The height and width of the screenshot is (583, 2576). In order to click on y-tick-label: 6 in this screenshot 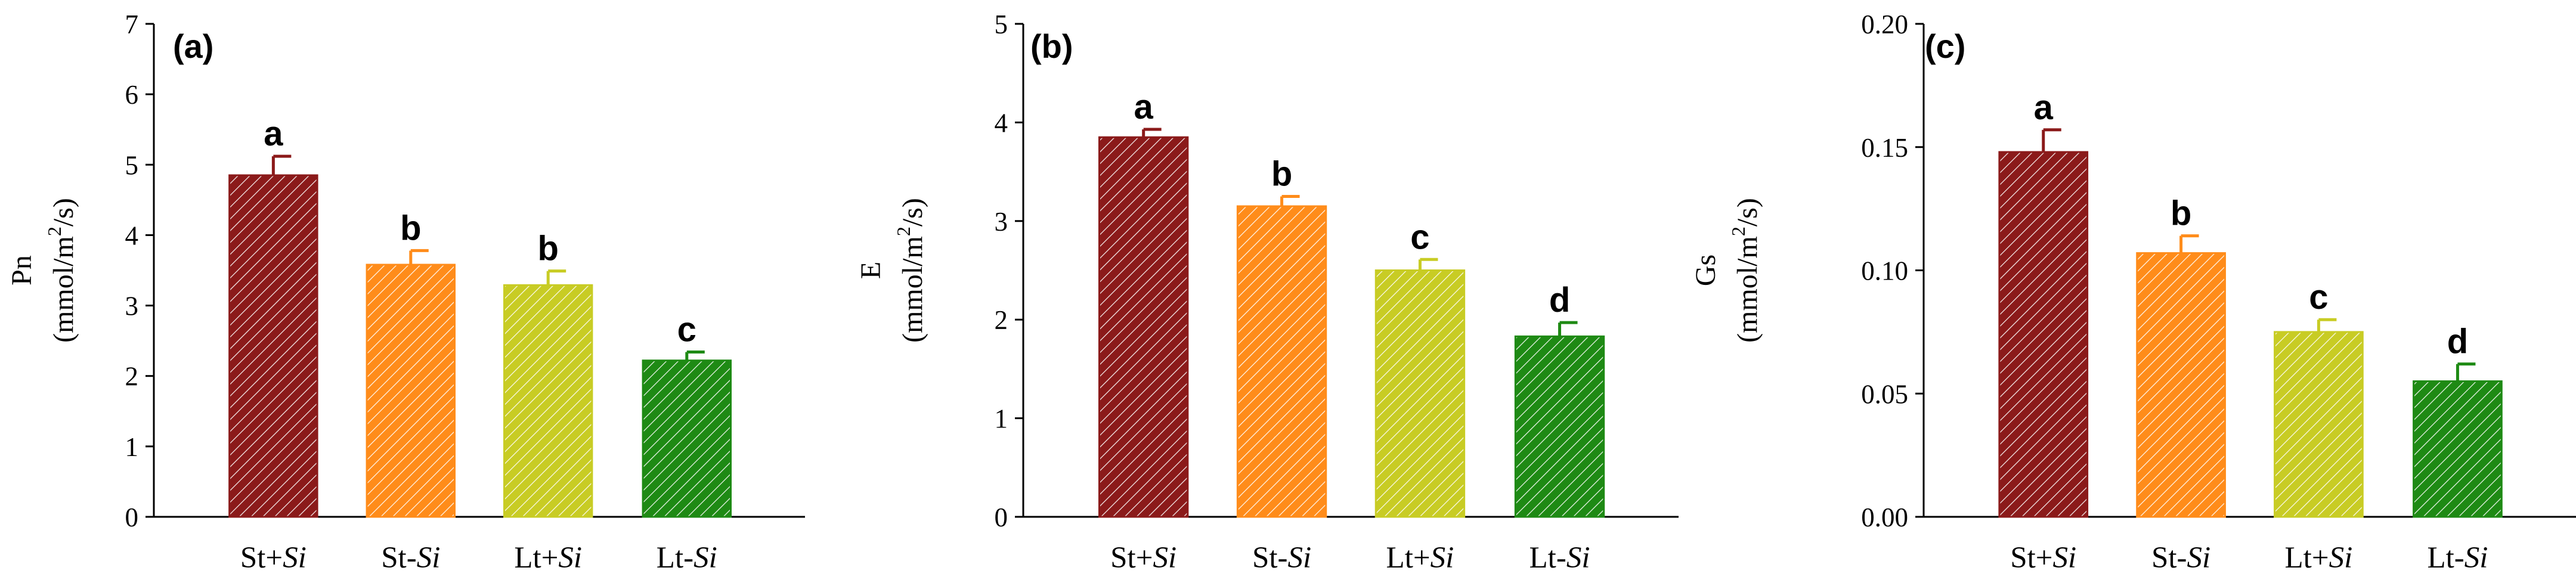, I will do `click(132, 95)`.